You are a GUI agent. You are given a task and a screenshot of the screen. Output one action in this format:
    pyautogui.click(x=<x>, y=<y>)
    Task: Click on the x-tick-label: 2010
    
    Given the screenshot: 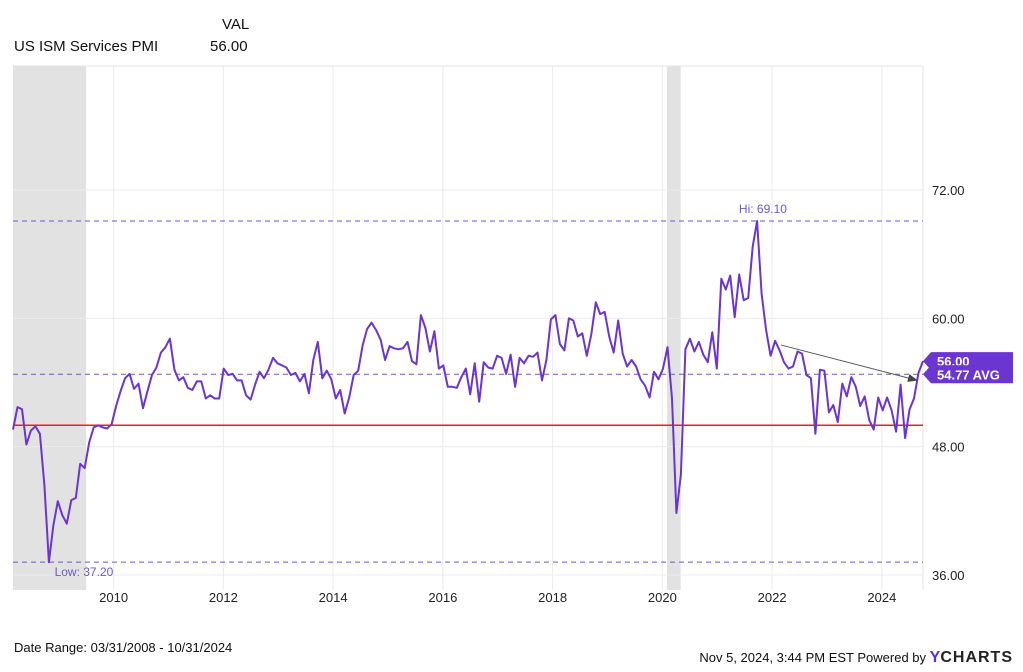 What is the action you would take?
    pyautogui.click(x=113, y=597)
    